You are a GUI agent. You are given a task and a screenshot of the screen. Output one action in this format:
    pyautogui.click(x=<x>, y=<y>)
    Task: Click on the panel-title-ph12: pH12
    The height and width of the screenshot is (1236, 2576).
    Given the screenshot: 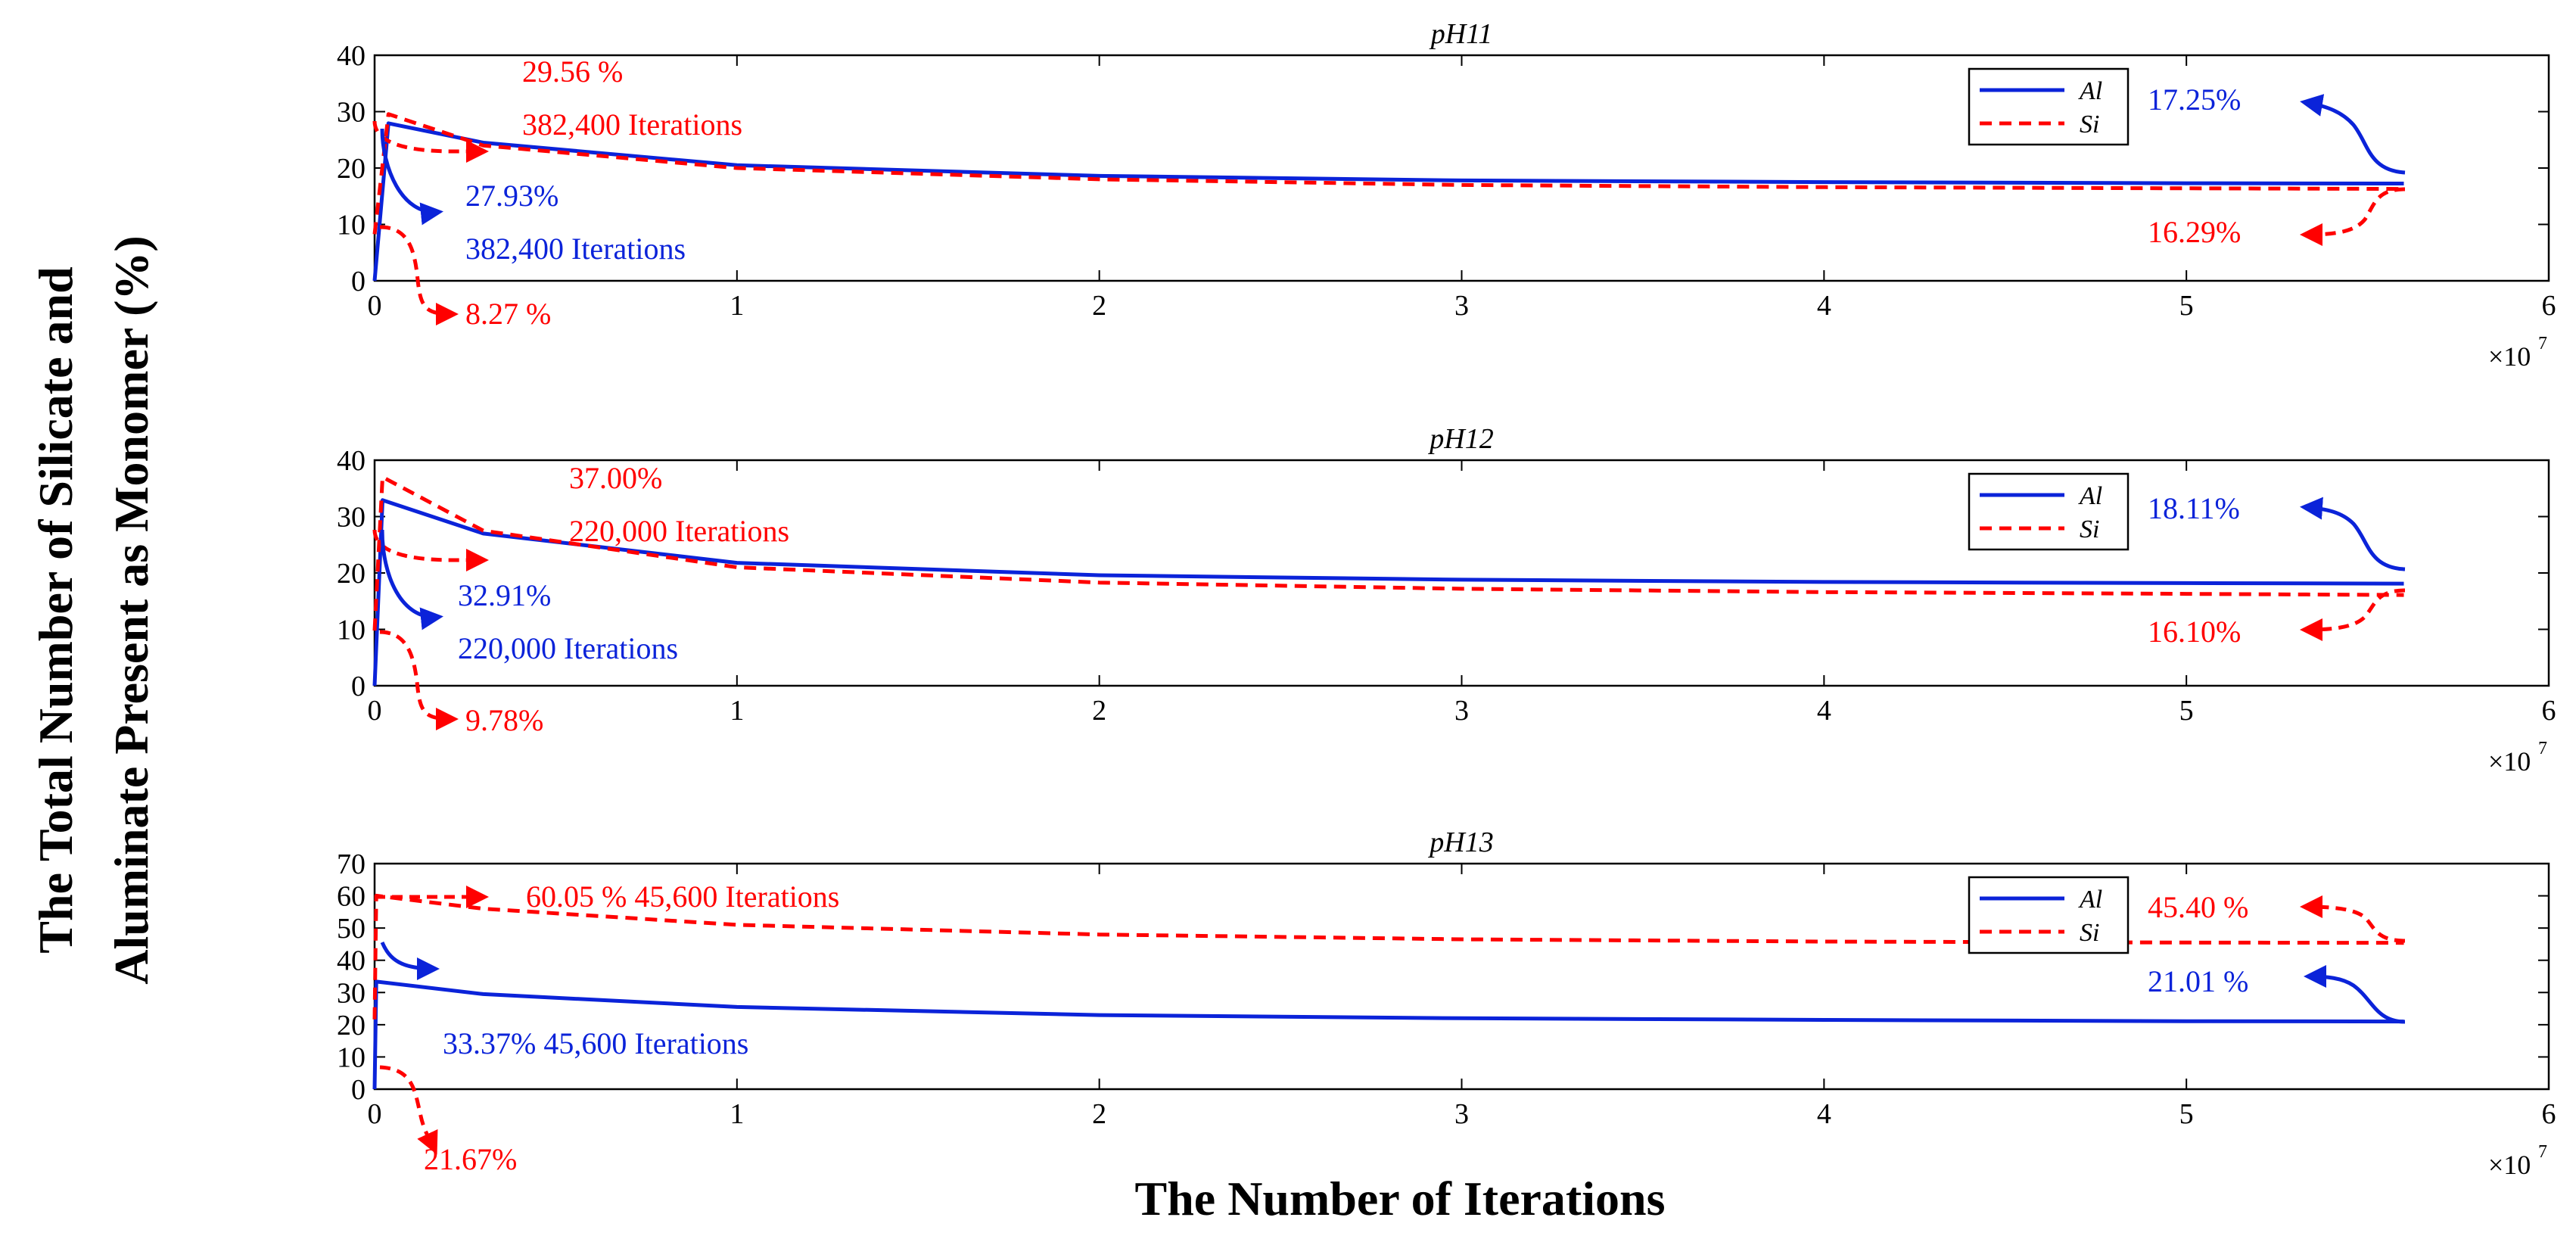 What is the action you would take?
    pyautogui.click(x=1460, y=439)
    